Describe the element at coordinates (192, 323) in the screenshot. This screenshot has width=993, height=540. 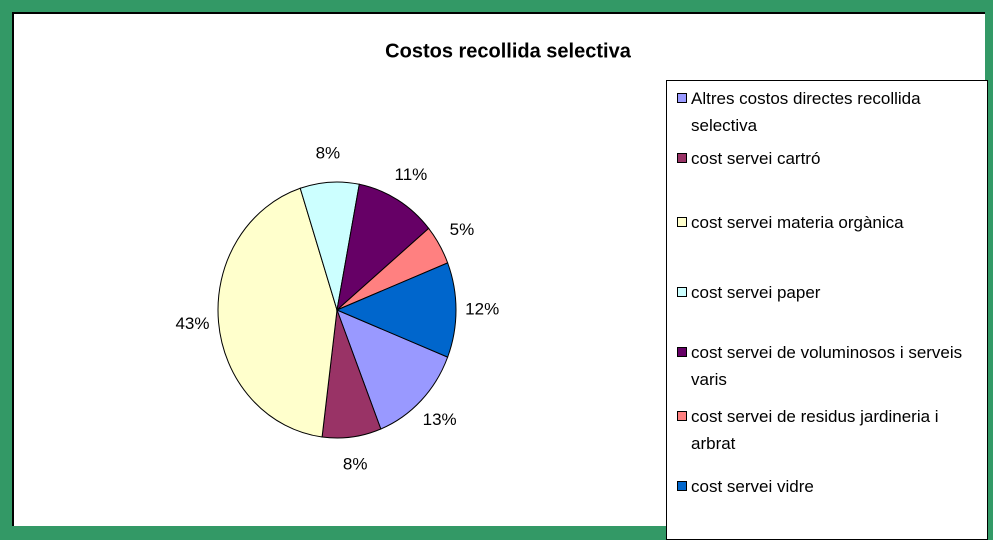
I see `data-label: 43%` at that location.